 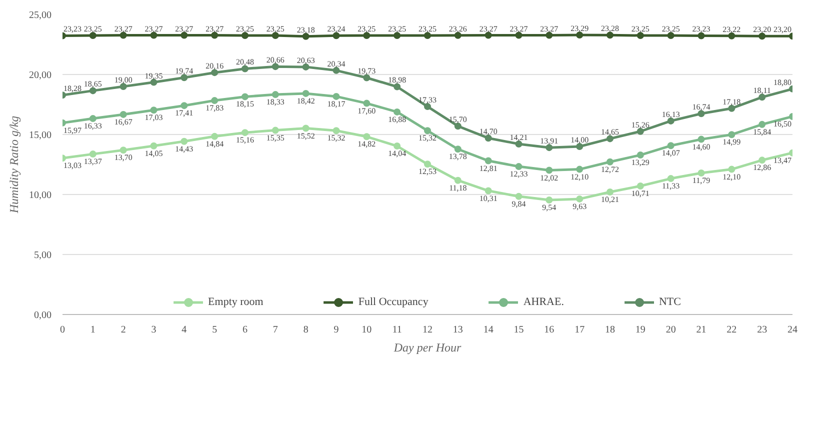 I want to click on data-label: 17,03, so click(x=153, y=117).